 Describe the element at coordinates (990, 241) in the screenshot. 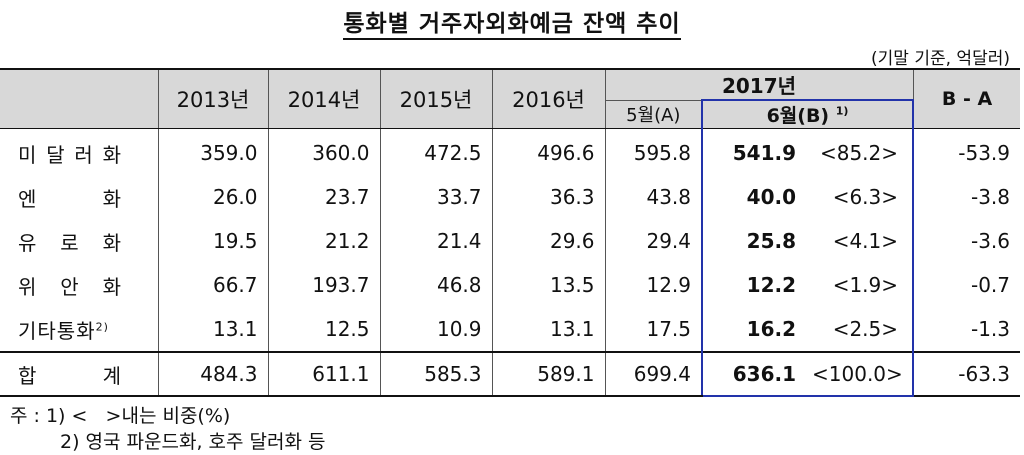

I see `cell-b-minus-a: -3.6` at that location.